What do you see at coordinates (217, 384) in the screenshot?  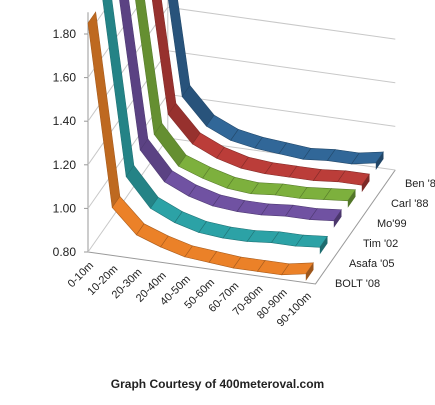 I see `chart-credit: Graph Courtesy of 400meteroval.com` at bounding box center [217, 384].